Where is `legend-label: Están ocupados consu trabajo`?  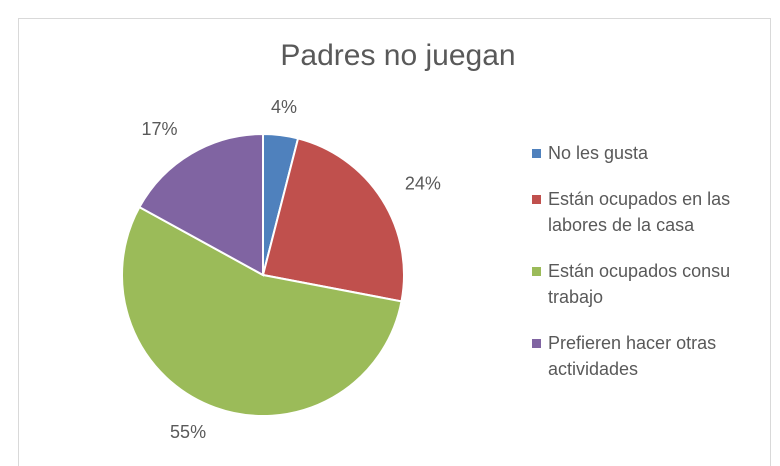
legend-label: Están ocupados consu trabajo is located at coordinates (639, 284).